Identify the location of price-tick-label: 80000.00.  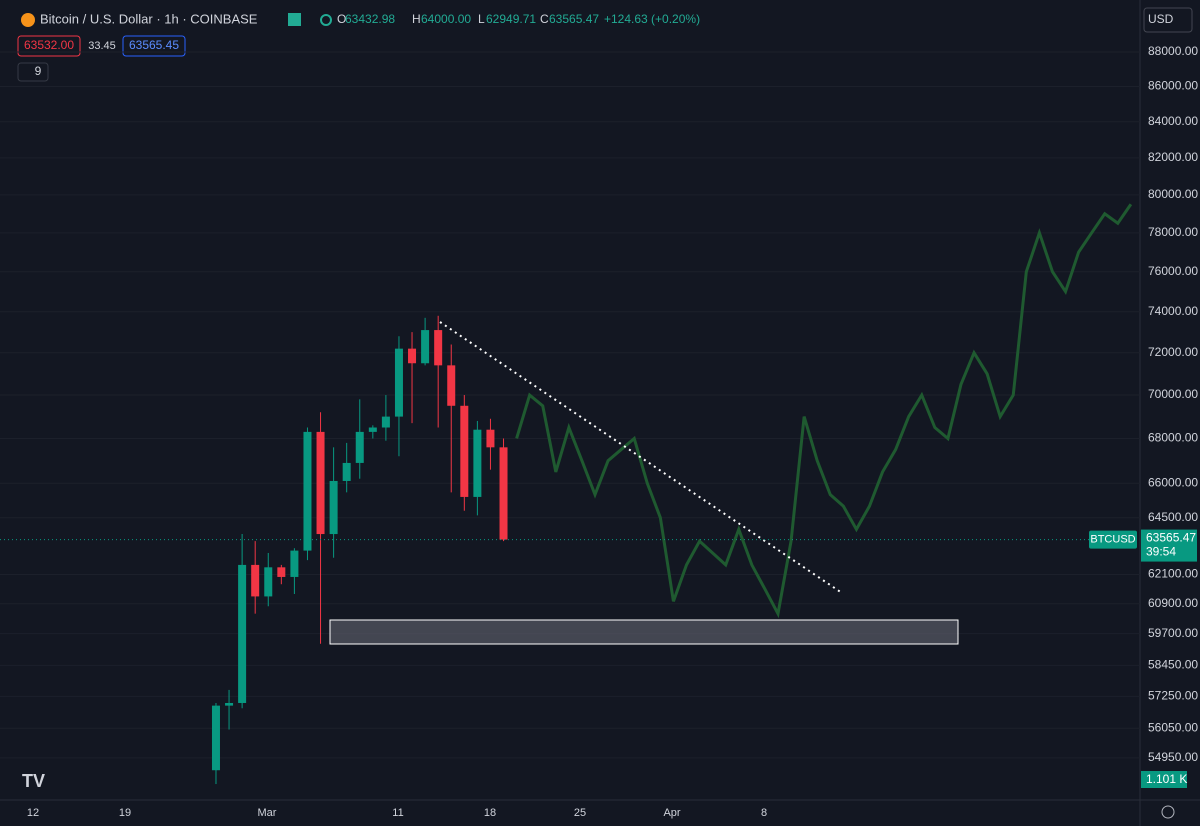
(1173, 194).